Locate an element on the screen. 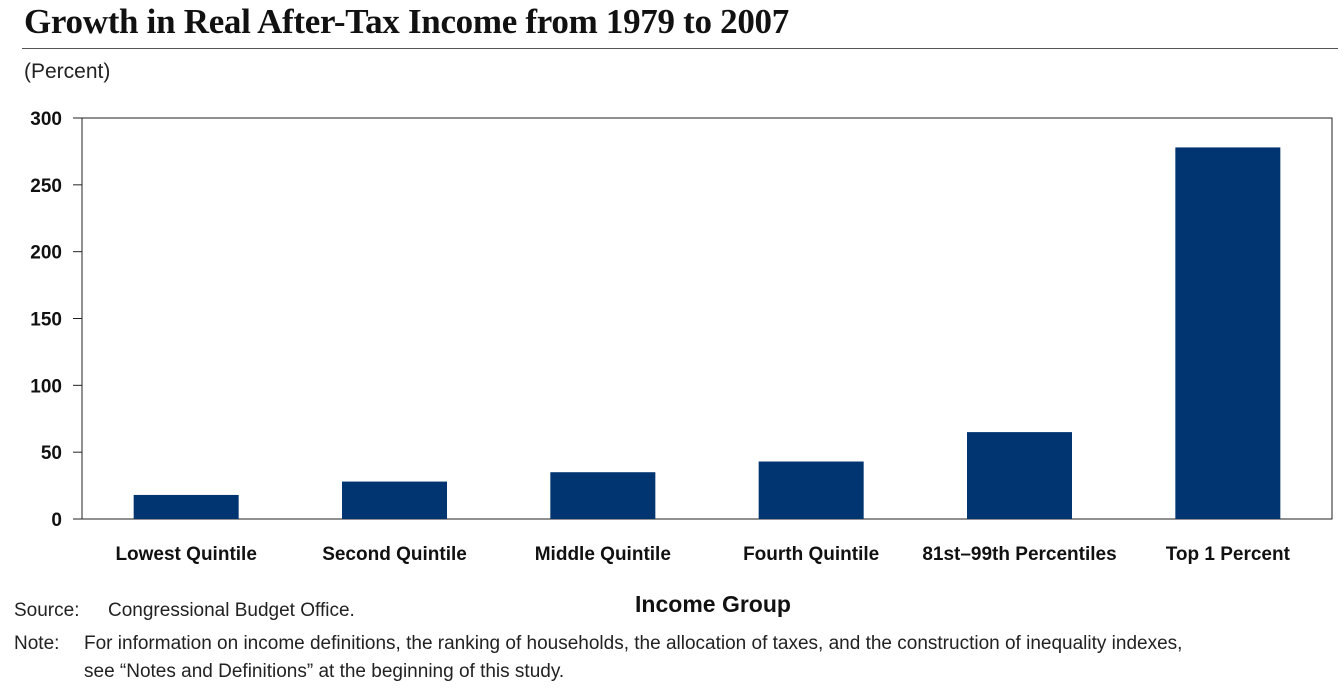 The height and width of the screenshot is (693, 1344). title-divider is located at coordinates (680, 48).